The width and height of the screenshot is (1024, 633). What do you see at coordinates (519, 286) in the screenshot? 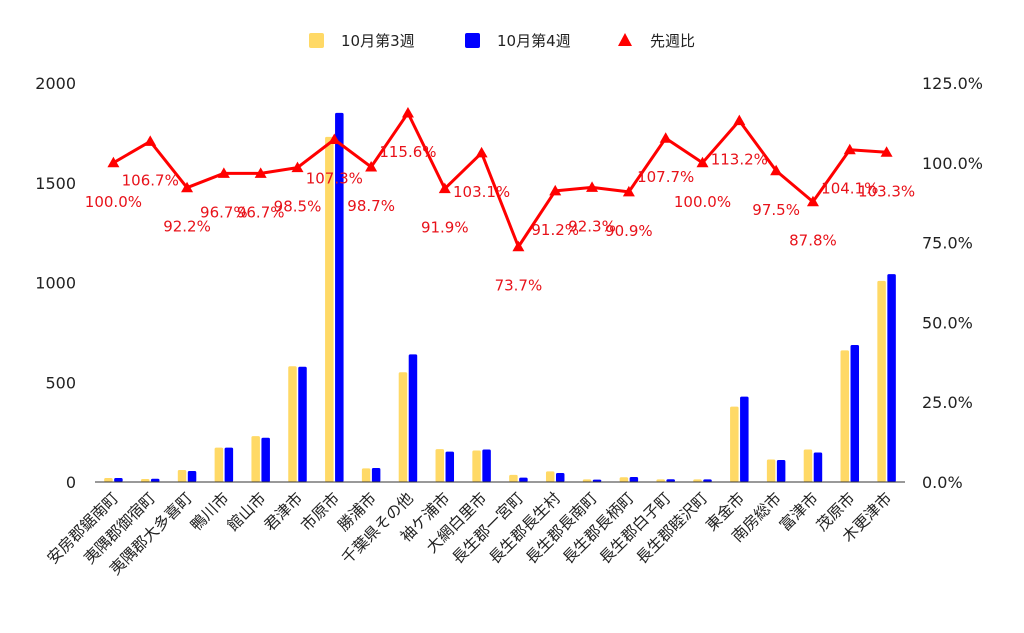
I see `ratio-data-label: 73.7%` at bounding box center [519, 286].